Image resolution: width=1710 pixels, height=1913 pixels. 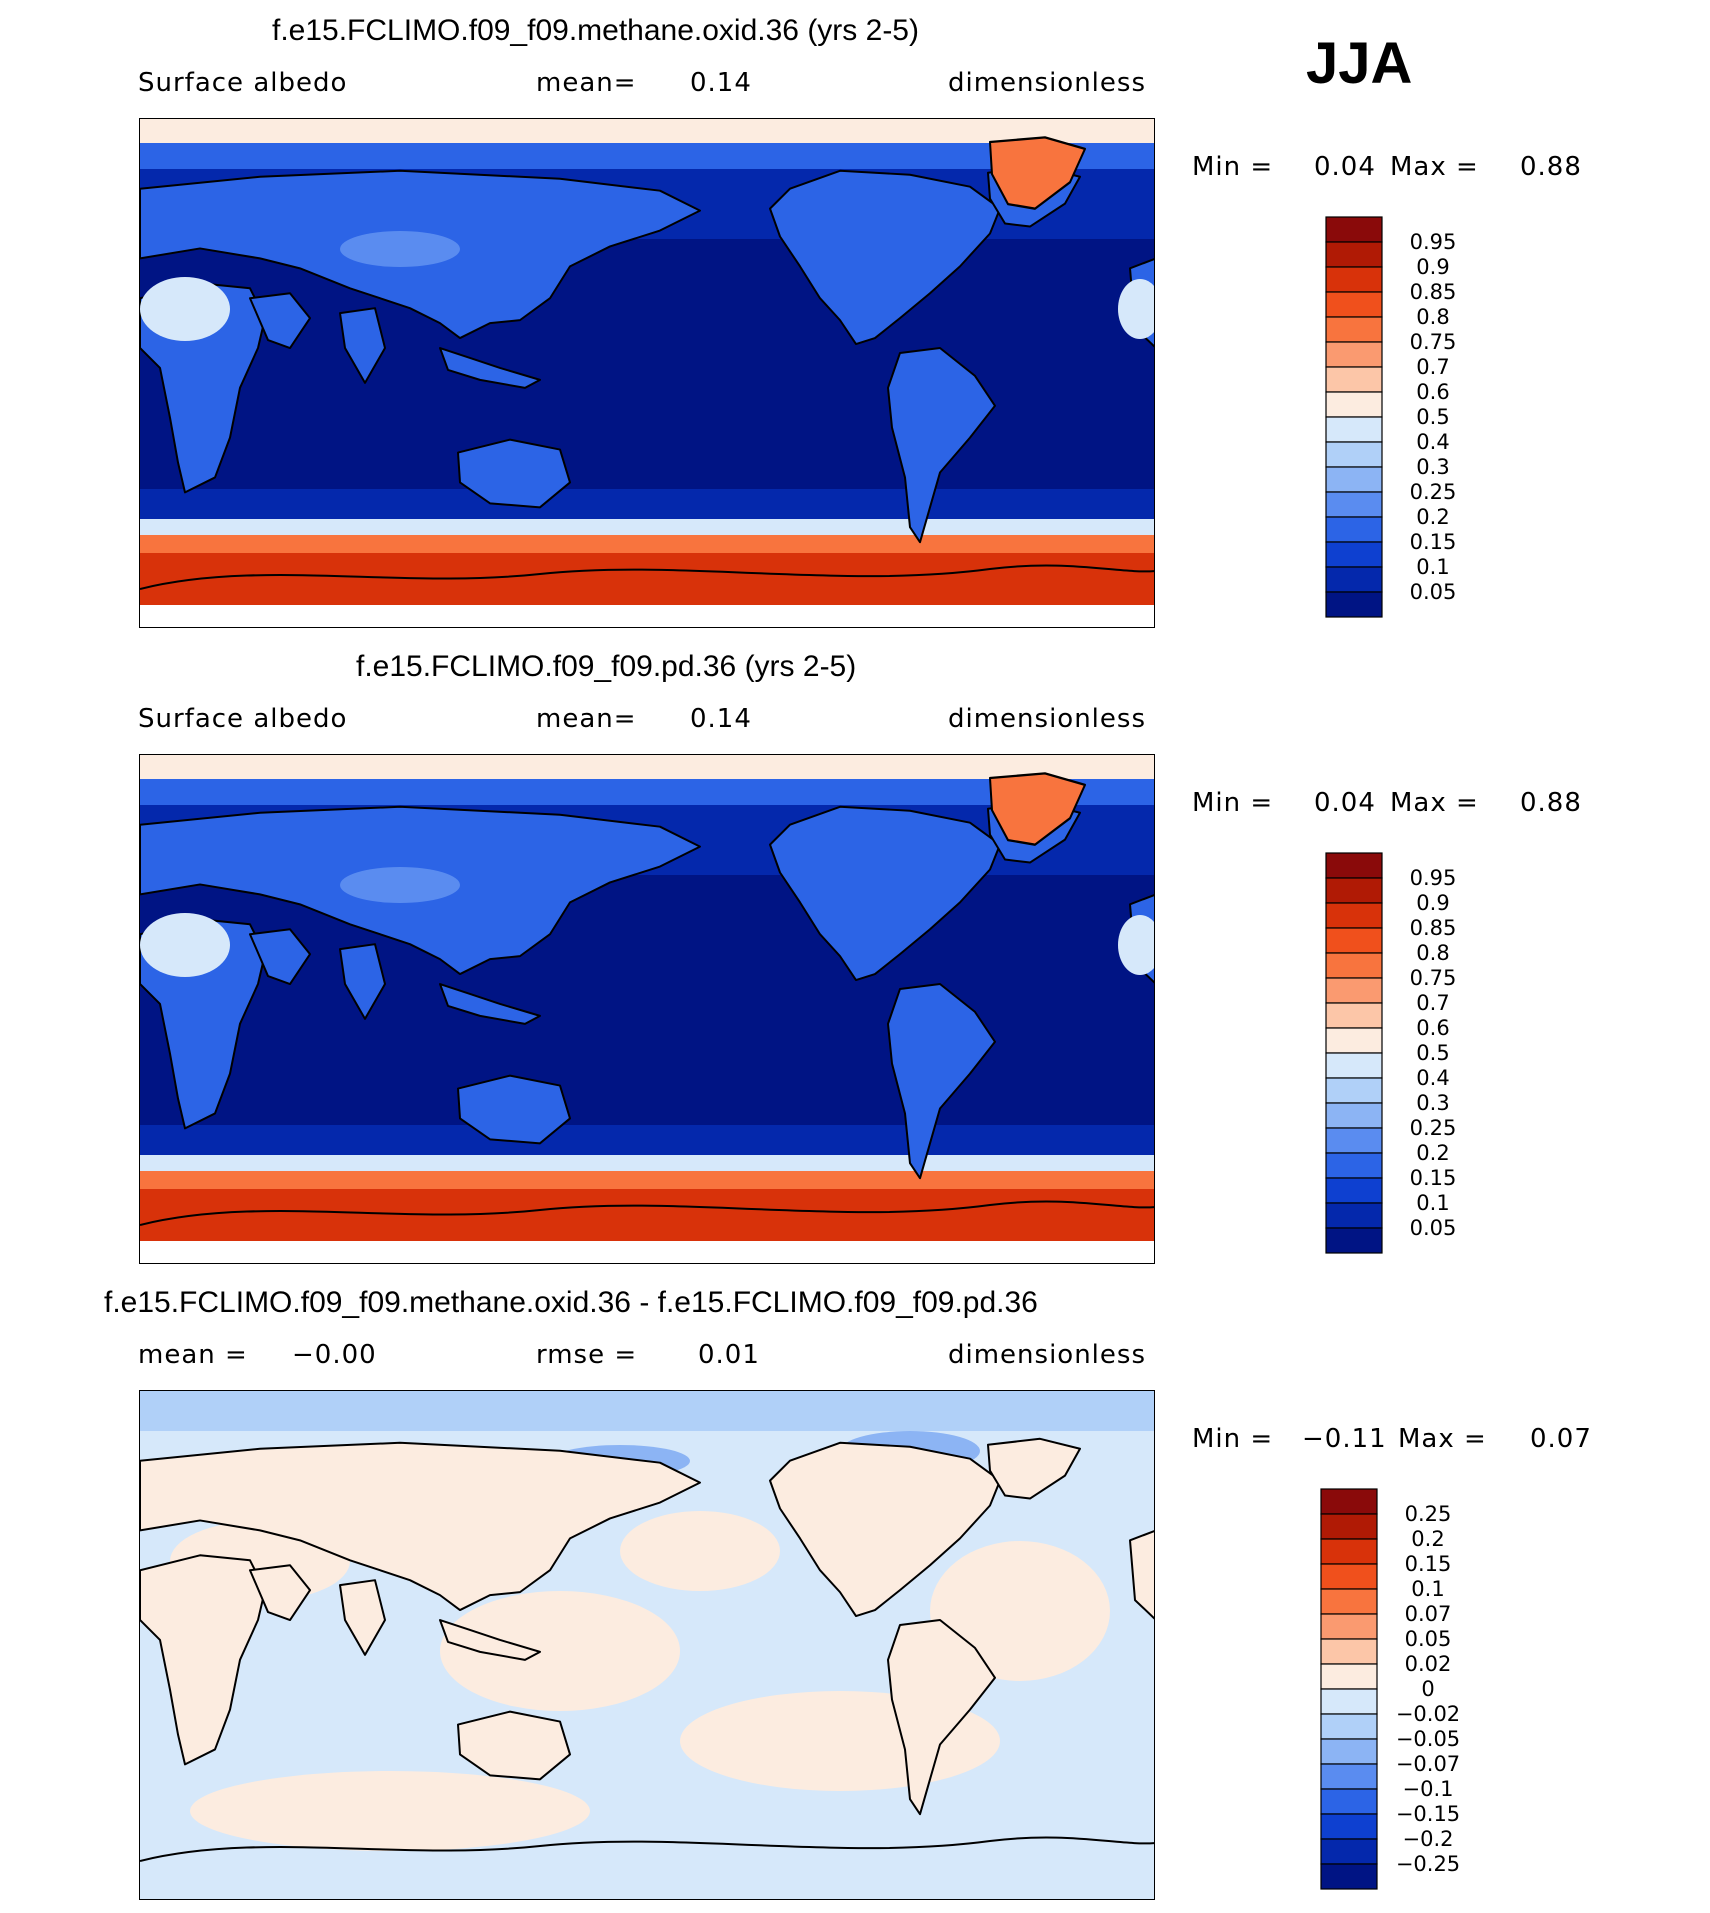 I want to click on colorbar-tick-label: 0.07, so click(x=1428, y=1614).